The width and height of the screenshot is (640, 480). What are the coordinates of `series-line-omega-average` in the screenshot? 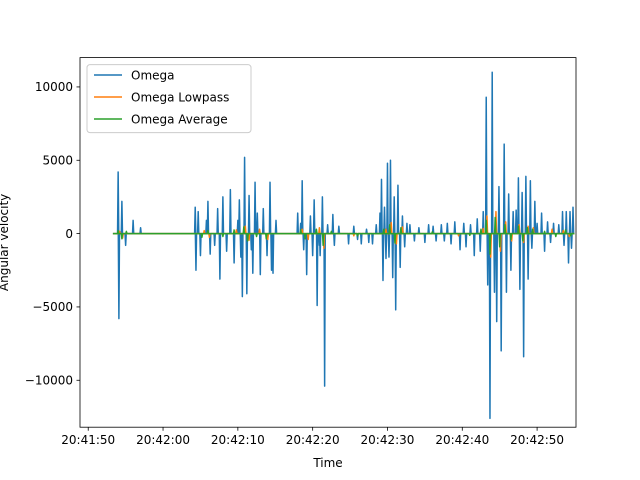 It's located at (343, 235).